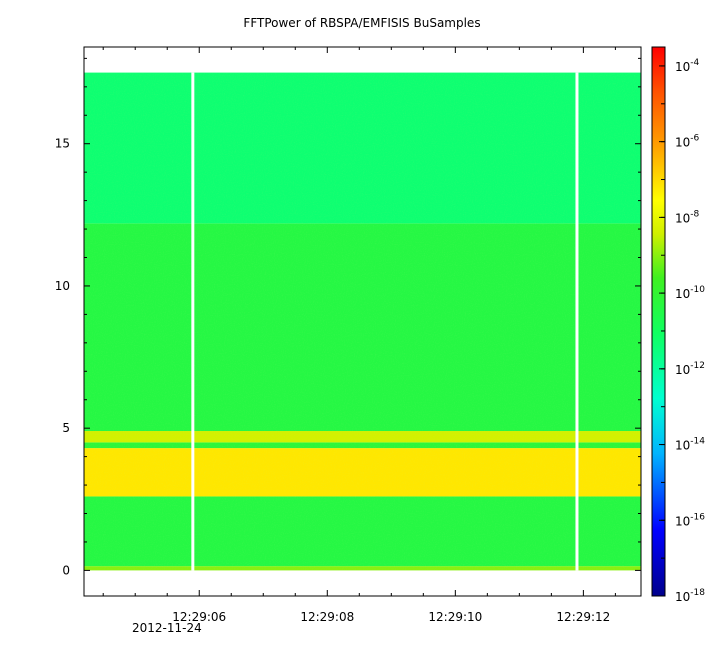  I want to click on x-tick-label: 12:29:12, so click(583, 617).